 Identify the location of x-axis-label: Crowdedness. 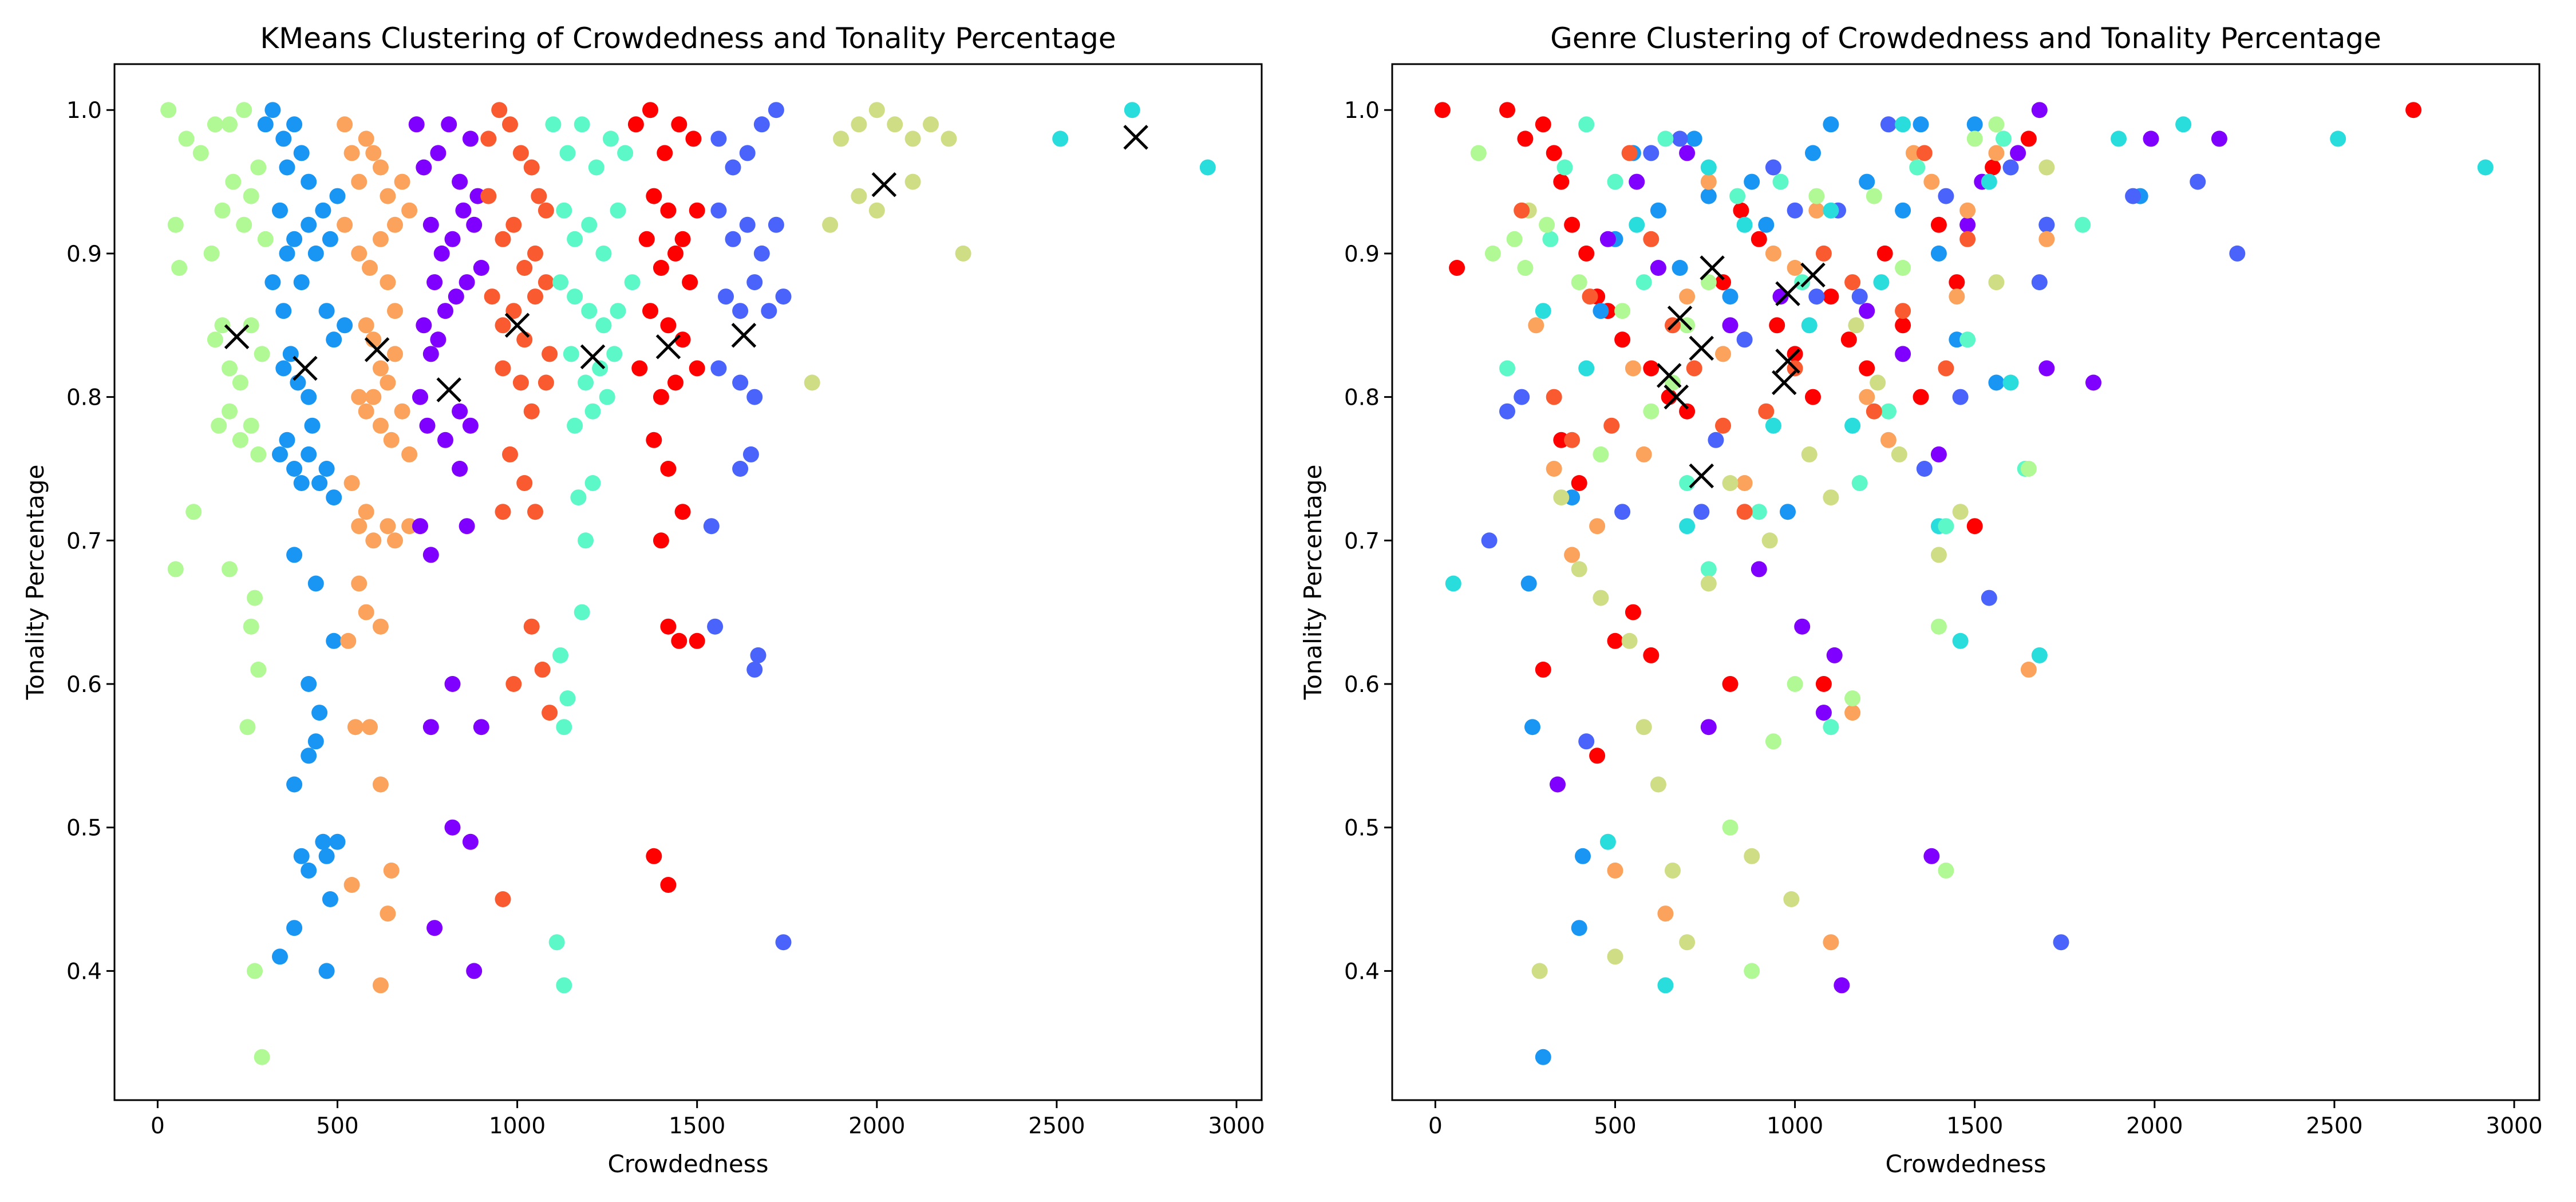
(687, 1164).